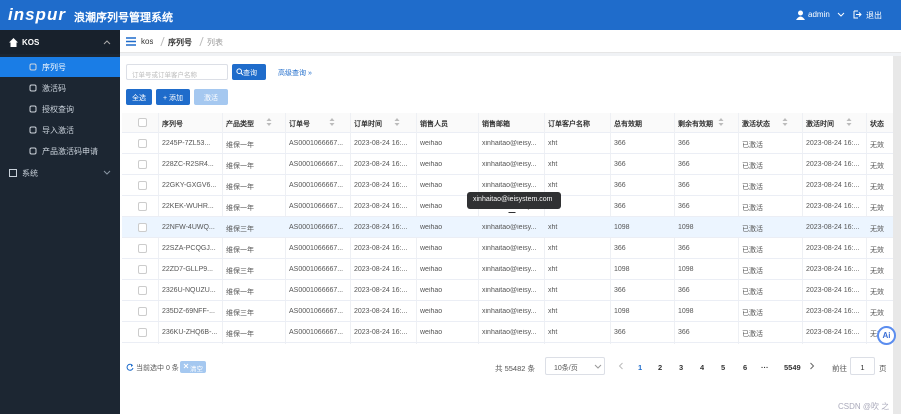  Describe the element at coordinates (295, 73) in the screenshot. I see `advanced-search: 高级查询 »` at that location.